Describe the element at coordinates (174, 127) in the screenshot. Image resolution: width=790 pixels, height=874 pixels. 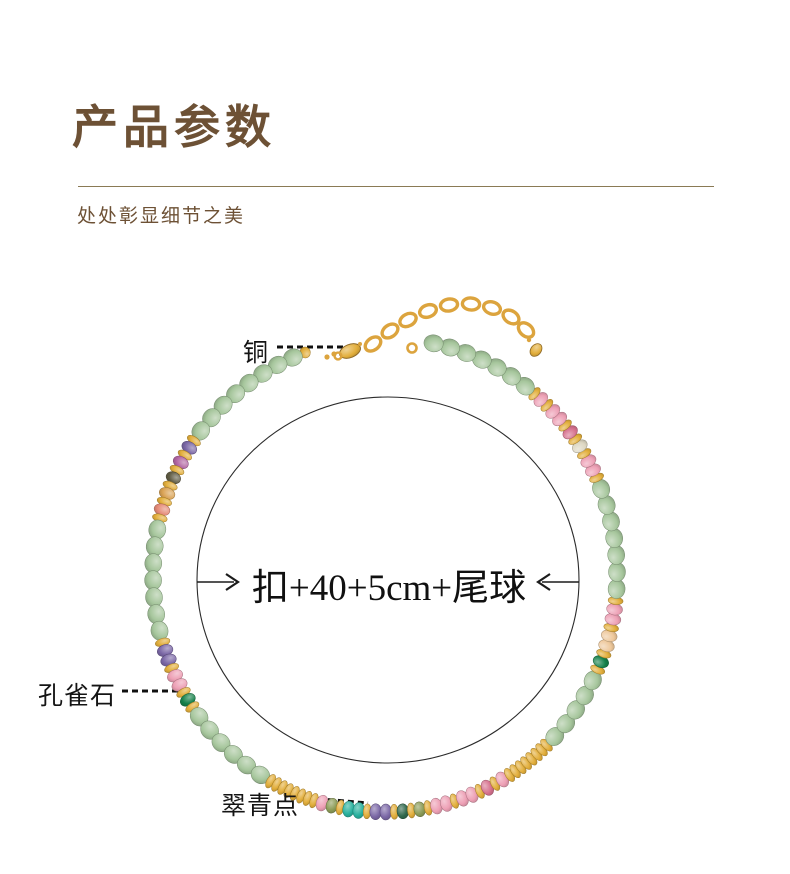
I see `page-title: 产品参数` at that location.